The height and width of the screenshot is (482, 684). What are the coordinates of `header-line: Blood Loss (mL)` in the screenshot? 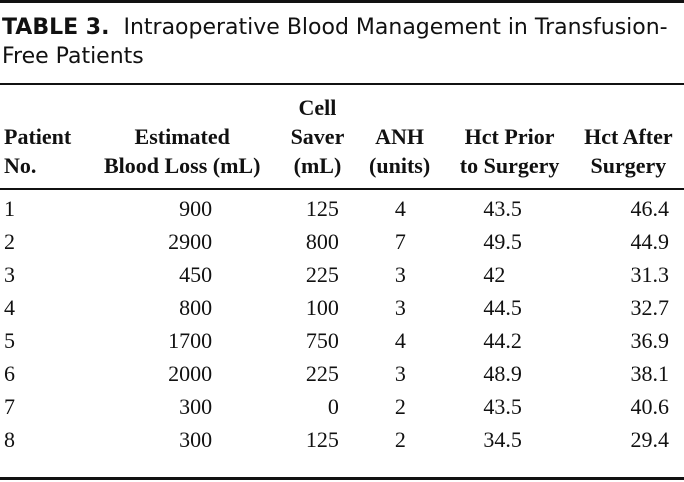 It's located at (182, 165).